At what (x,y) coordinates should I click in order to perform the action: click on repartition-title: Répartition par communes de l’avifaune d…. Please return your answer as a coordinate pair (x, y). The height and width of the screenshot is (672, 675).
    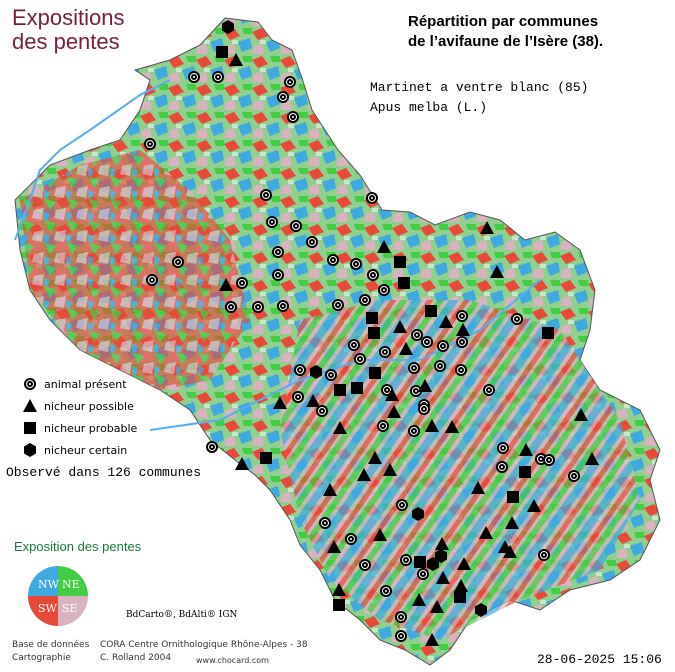
    Looking at the image, I should click on (505, 32).